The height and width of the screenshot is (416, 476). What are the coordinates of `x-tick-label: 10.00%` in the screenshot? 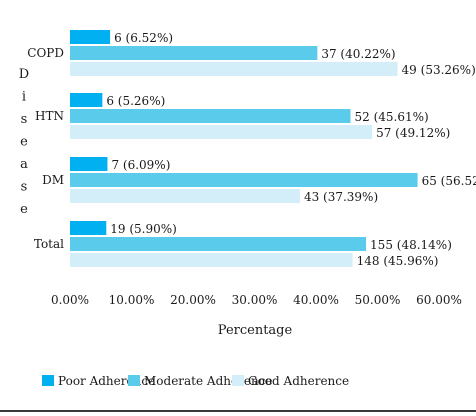 It's located at (132, 300).